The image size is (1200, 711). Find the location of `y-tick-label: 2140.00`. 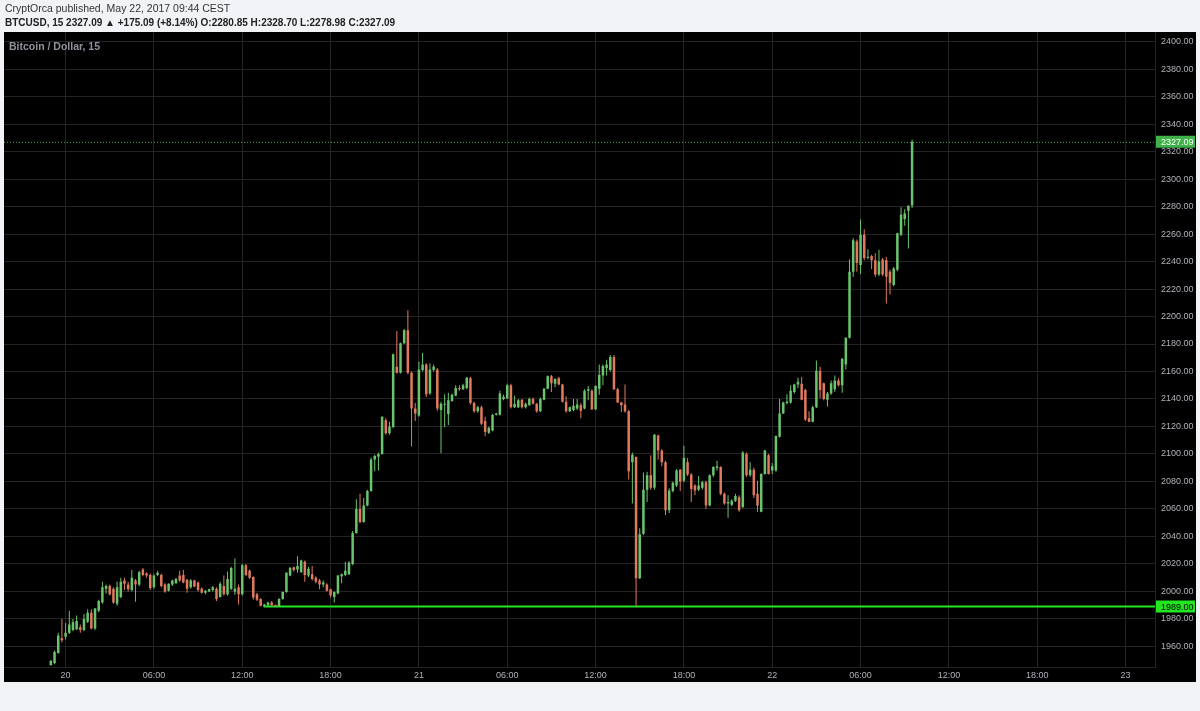

y-tick-label: 2140.00 is located at coordinates (1177, 398).